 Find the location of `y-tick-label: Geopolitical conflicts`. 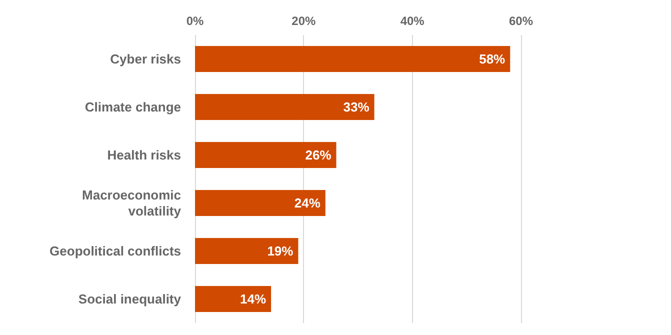

y-tick-label: Geopolitical conflicts is located at coordinates (115, 251).